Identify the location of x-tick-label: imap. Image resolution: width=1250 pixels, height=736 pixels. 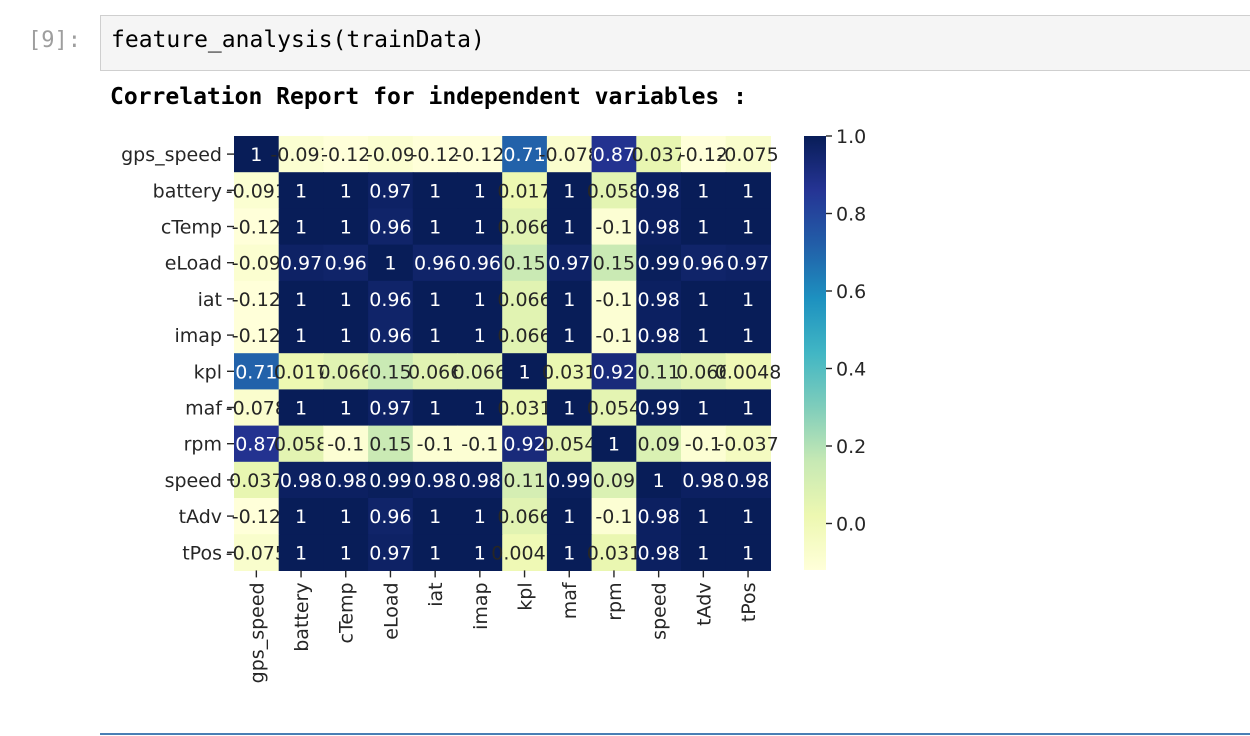
(481, 606).